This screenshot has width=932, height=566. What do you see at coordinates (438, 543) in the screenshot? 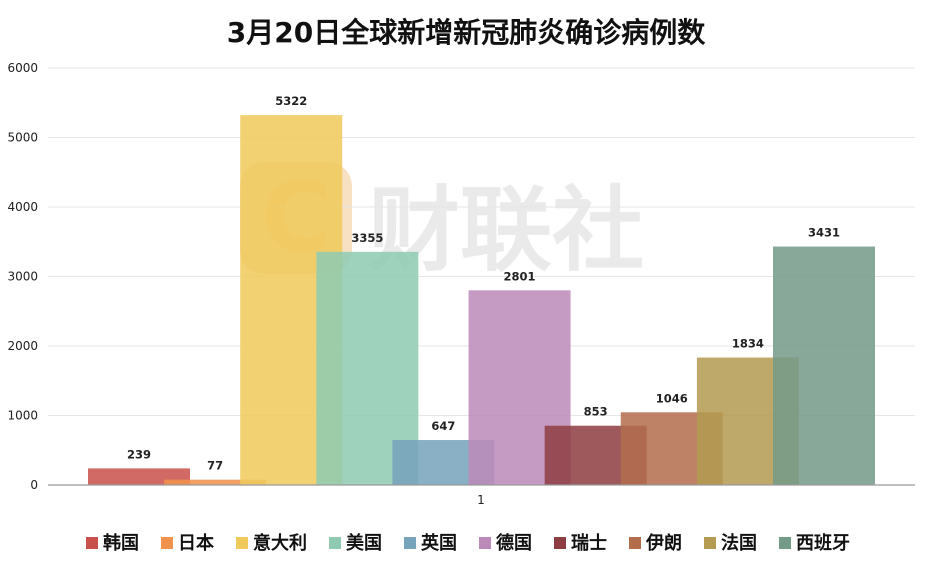
I see `legend-label: 英国` at bounding box center [438, 543].